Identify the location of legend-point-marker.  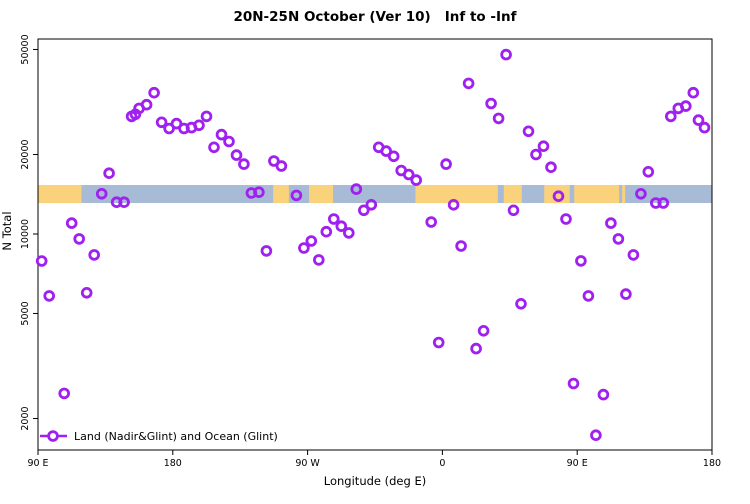
(53, 436).